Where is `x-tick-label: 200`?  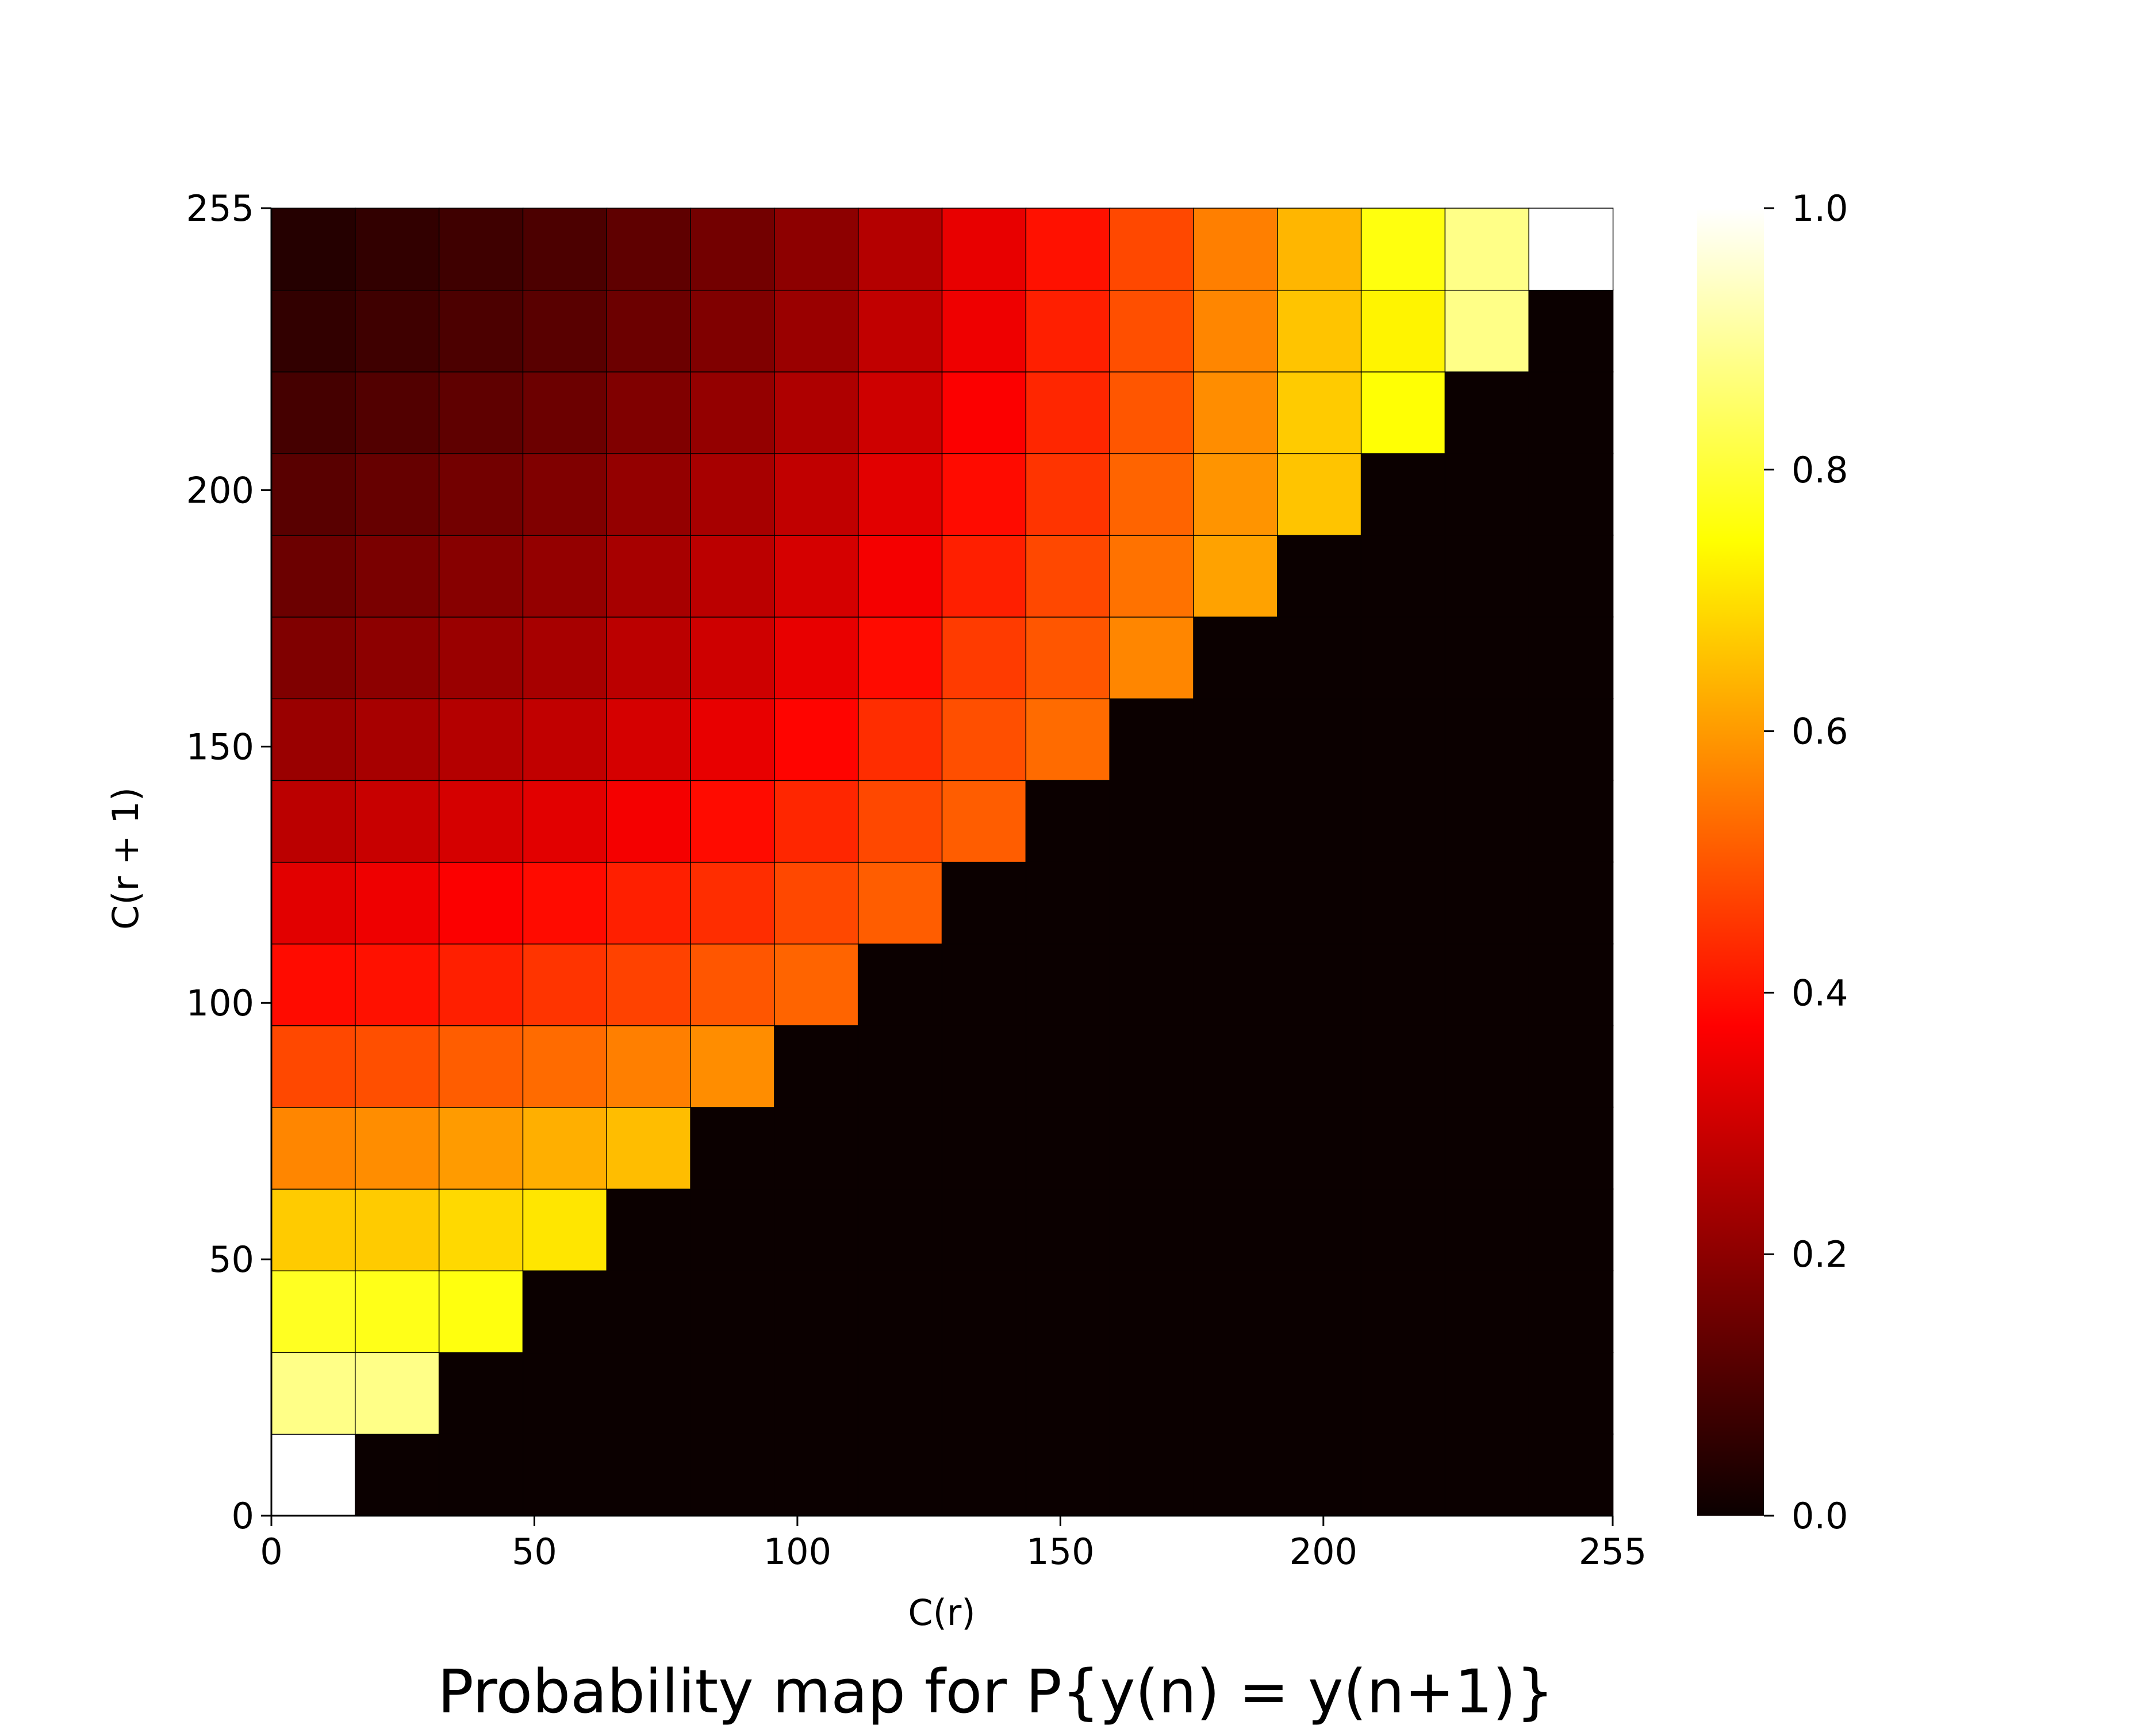
x-tick-label: 200 is located at coordinates (1323, 1552).